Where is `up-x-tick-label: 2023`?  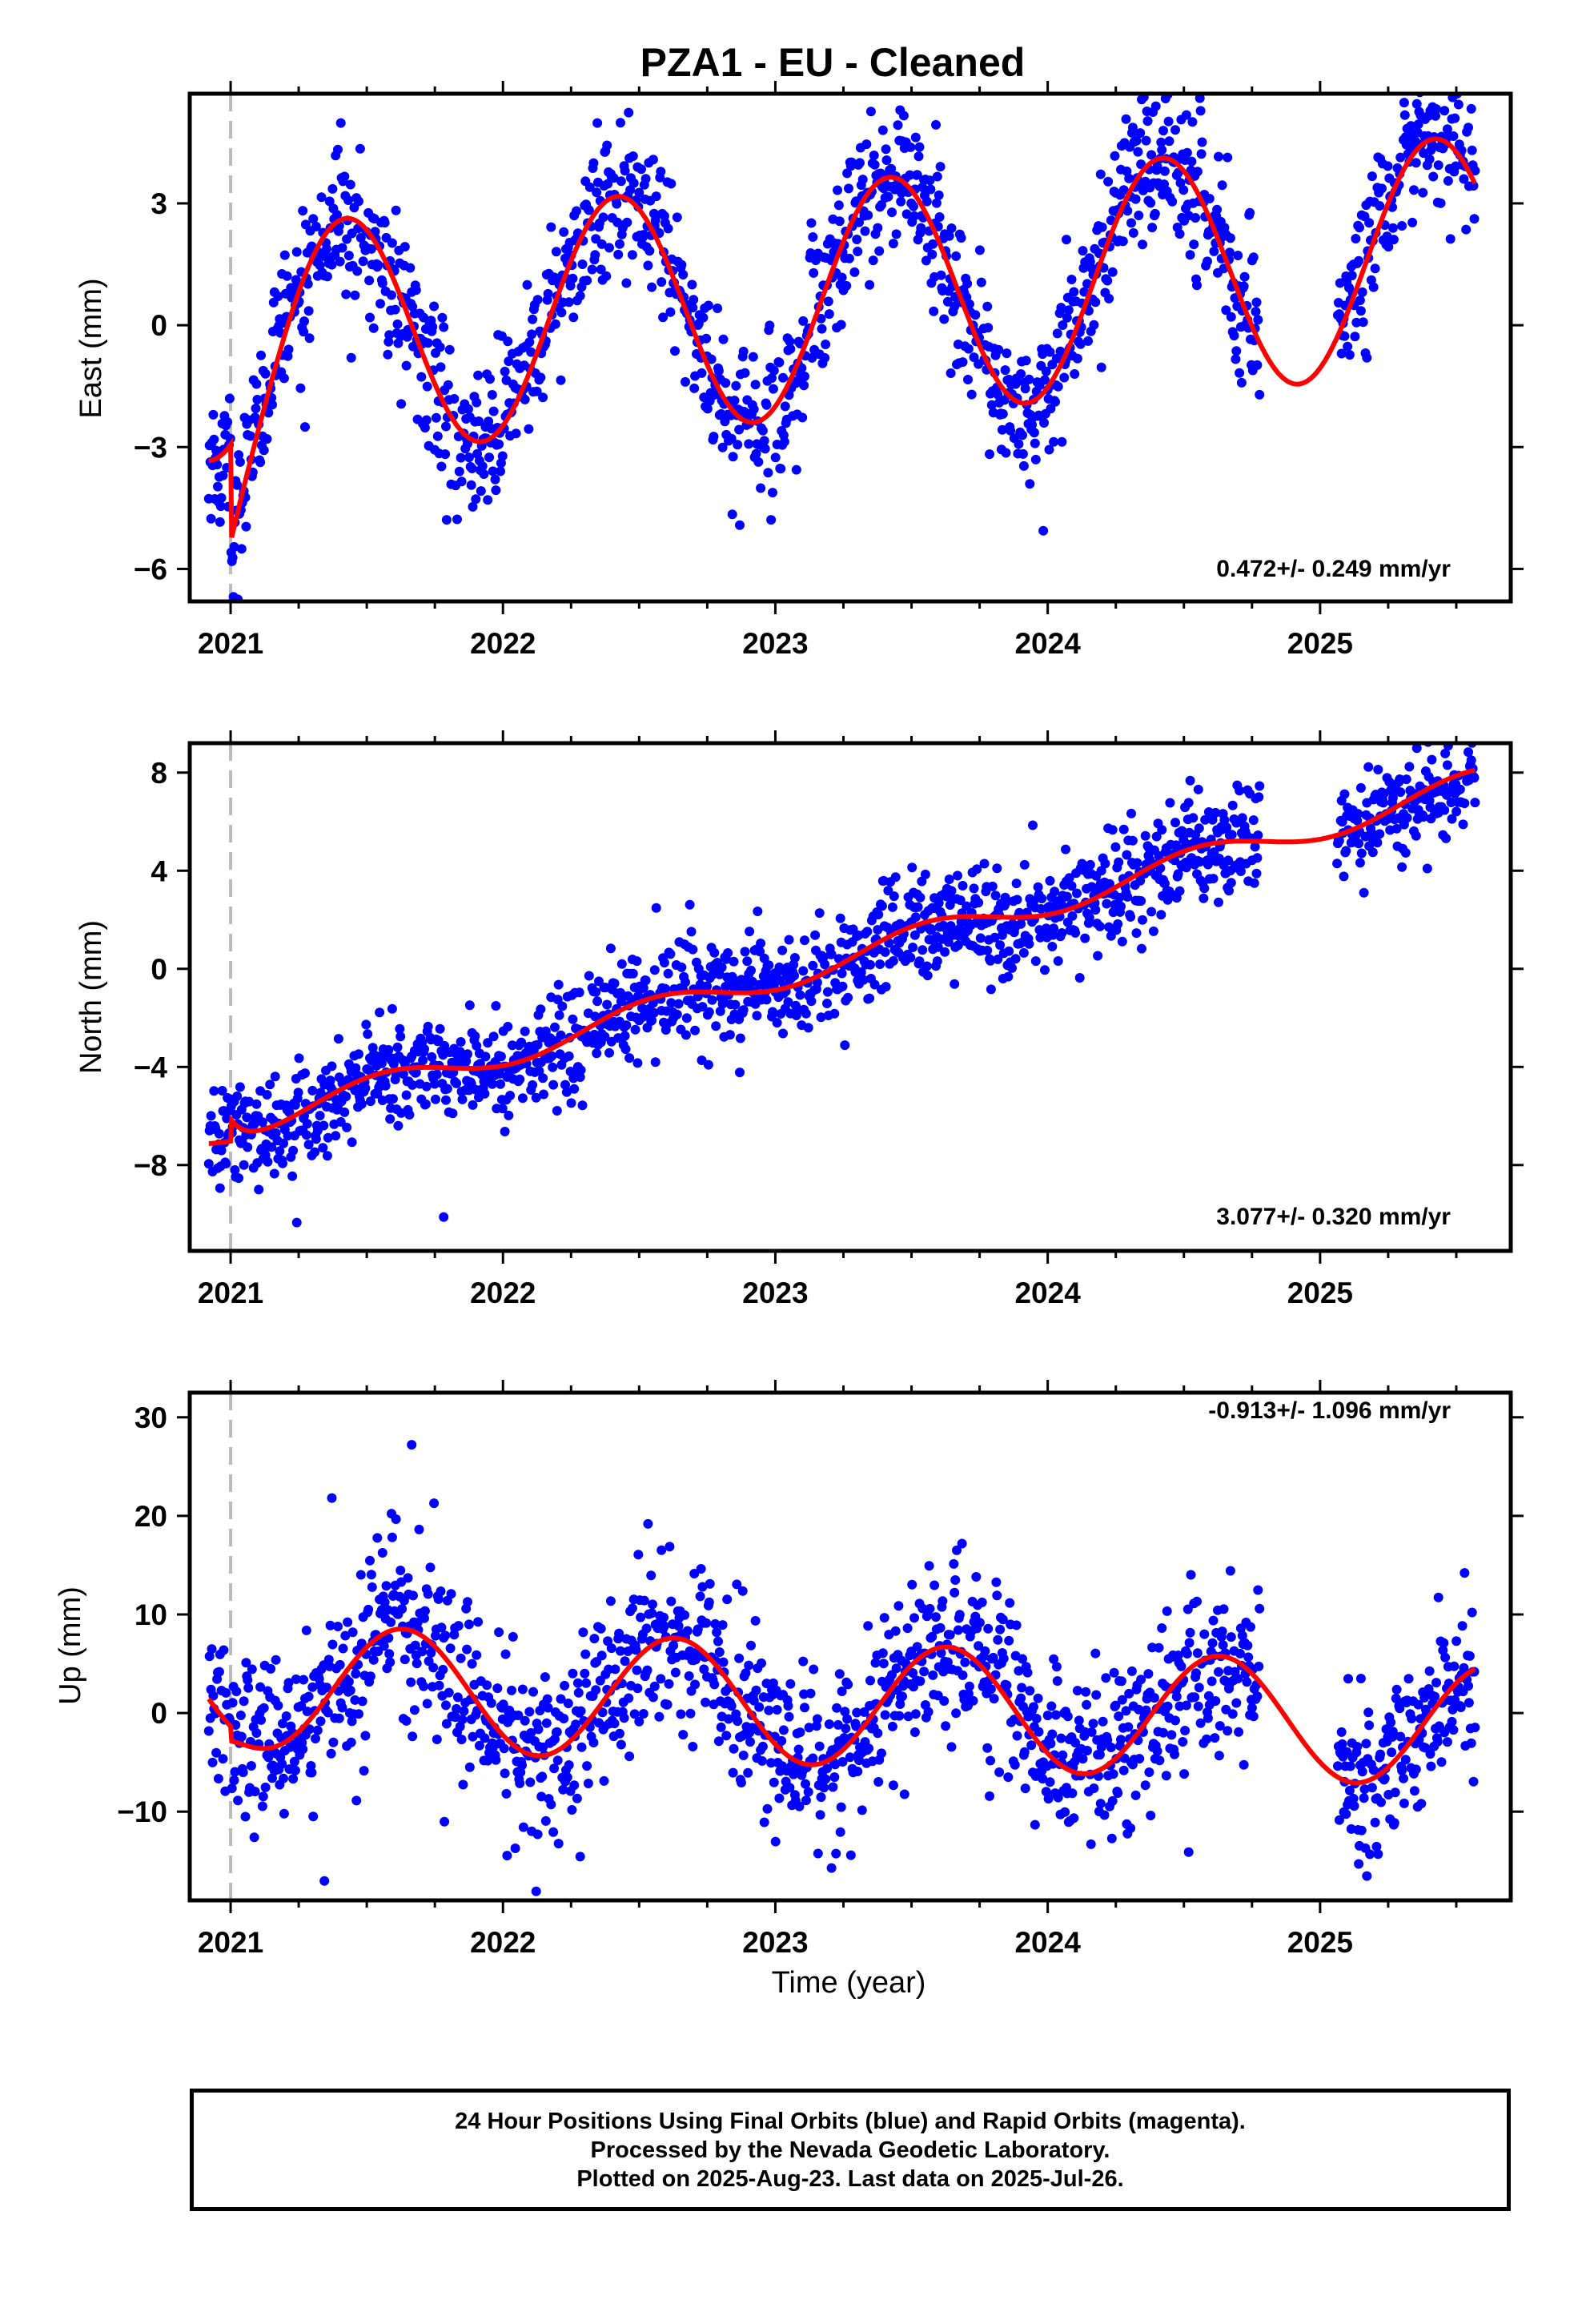
up-x-tick-label: 2023 is located at coordinates (775, 1942).